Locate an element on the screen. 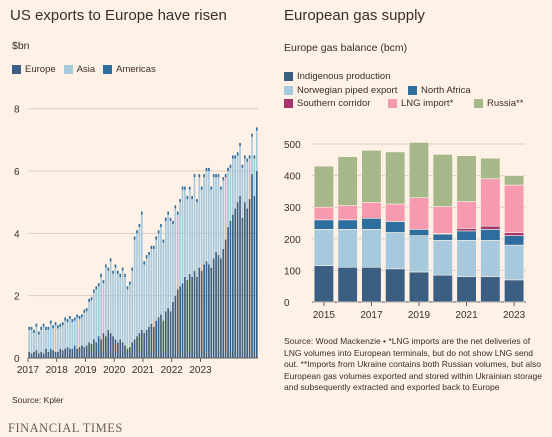 The width and height of the screenshot is (552, 437). legend-swatch-southern is located at coordinates (288, 103).